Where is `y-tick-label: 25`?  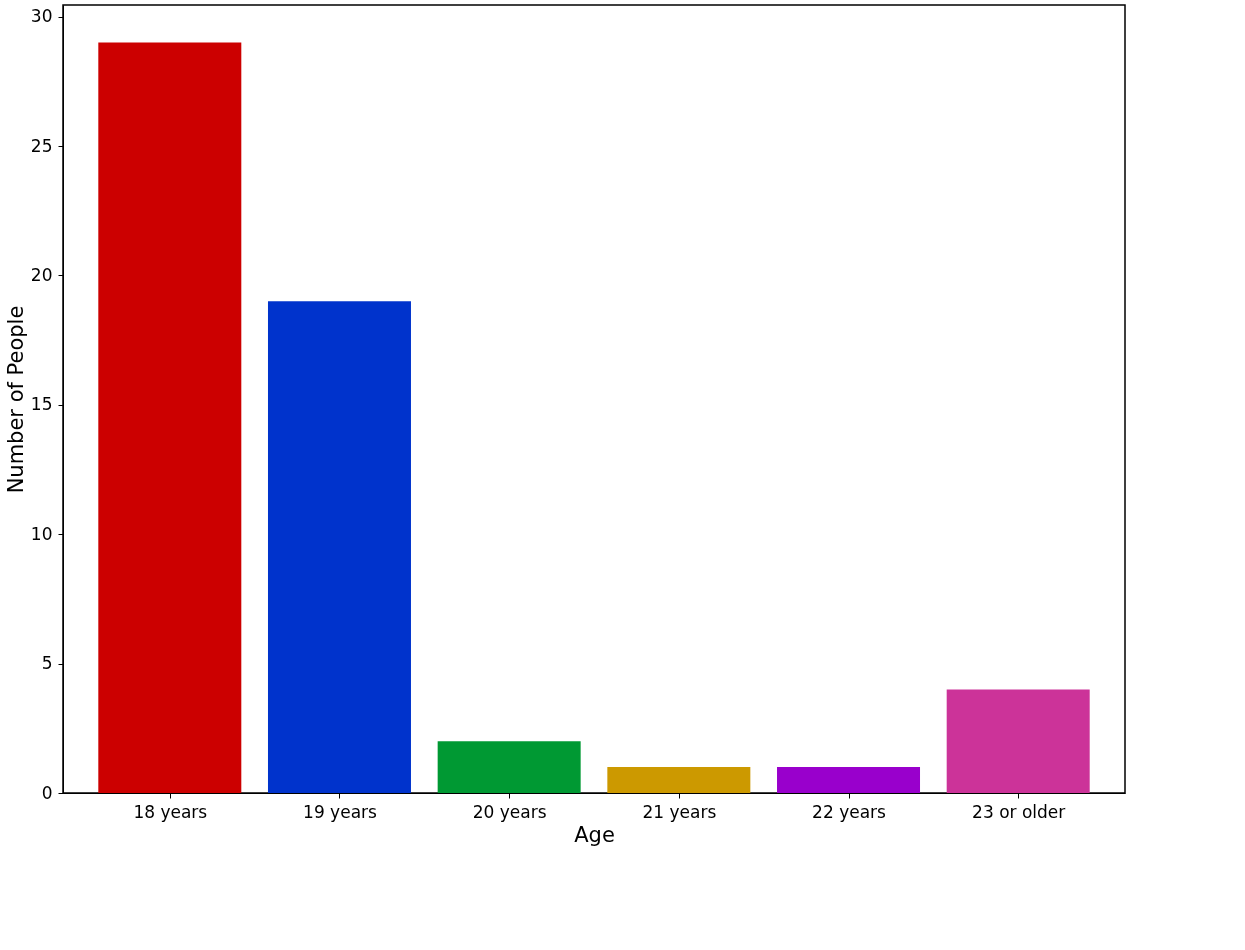 y-tick-label: 25 is located at coordinates (41, 145).